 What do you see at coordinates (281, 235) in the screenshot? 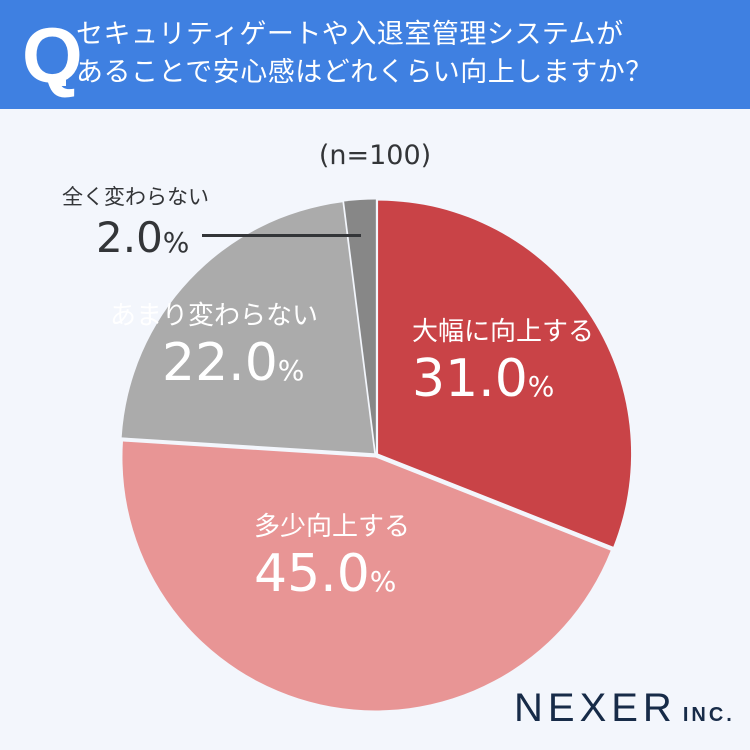
I see `leader-line` at bounding box center [281, 235].